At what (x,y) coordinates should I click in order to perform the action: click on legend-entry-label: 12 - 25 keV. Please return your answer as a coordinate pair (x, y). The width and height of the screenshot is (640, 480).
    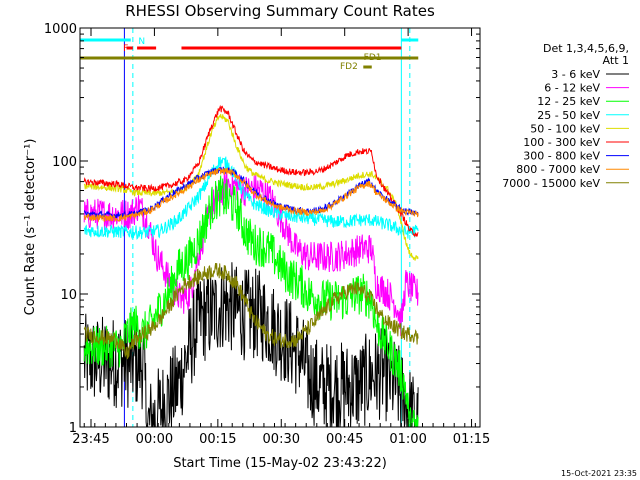
    Looking at the image, I should click on (568, 101).